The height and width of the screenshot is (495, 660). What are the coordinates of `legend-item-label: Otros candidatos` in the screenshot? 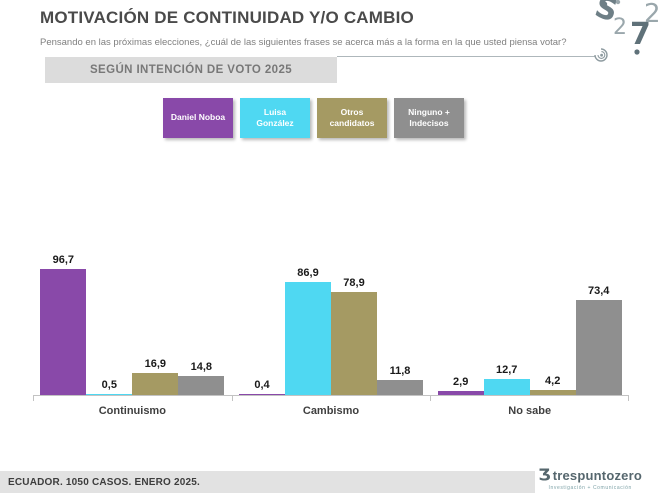 It's located at (352, 117).